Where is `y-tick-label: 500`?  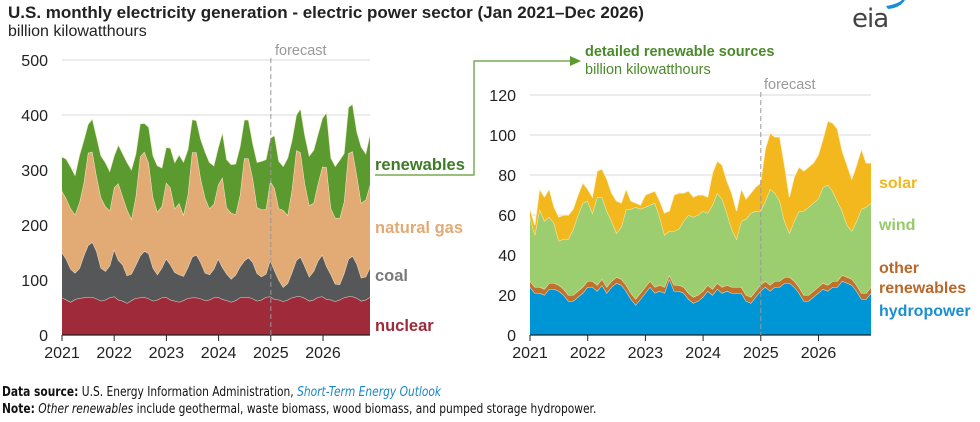
y-tick-label: 500 is located at coordinates (34, 61).